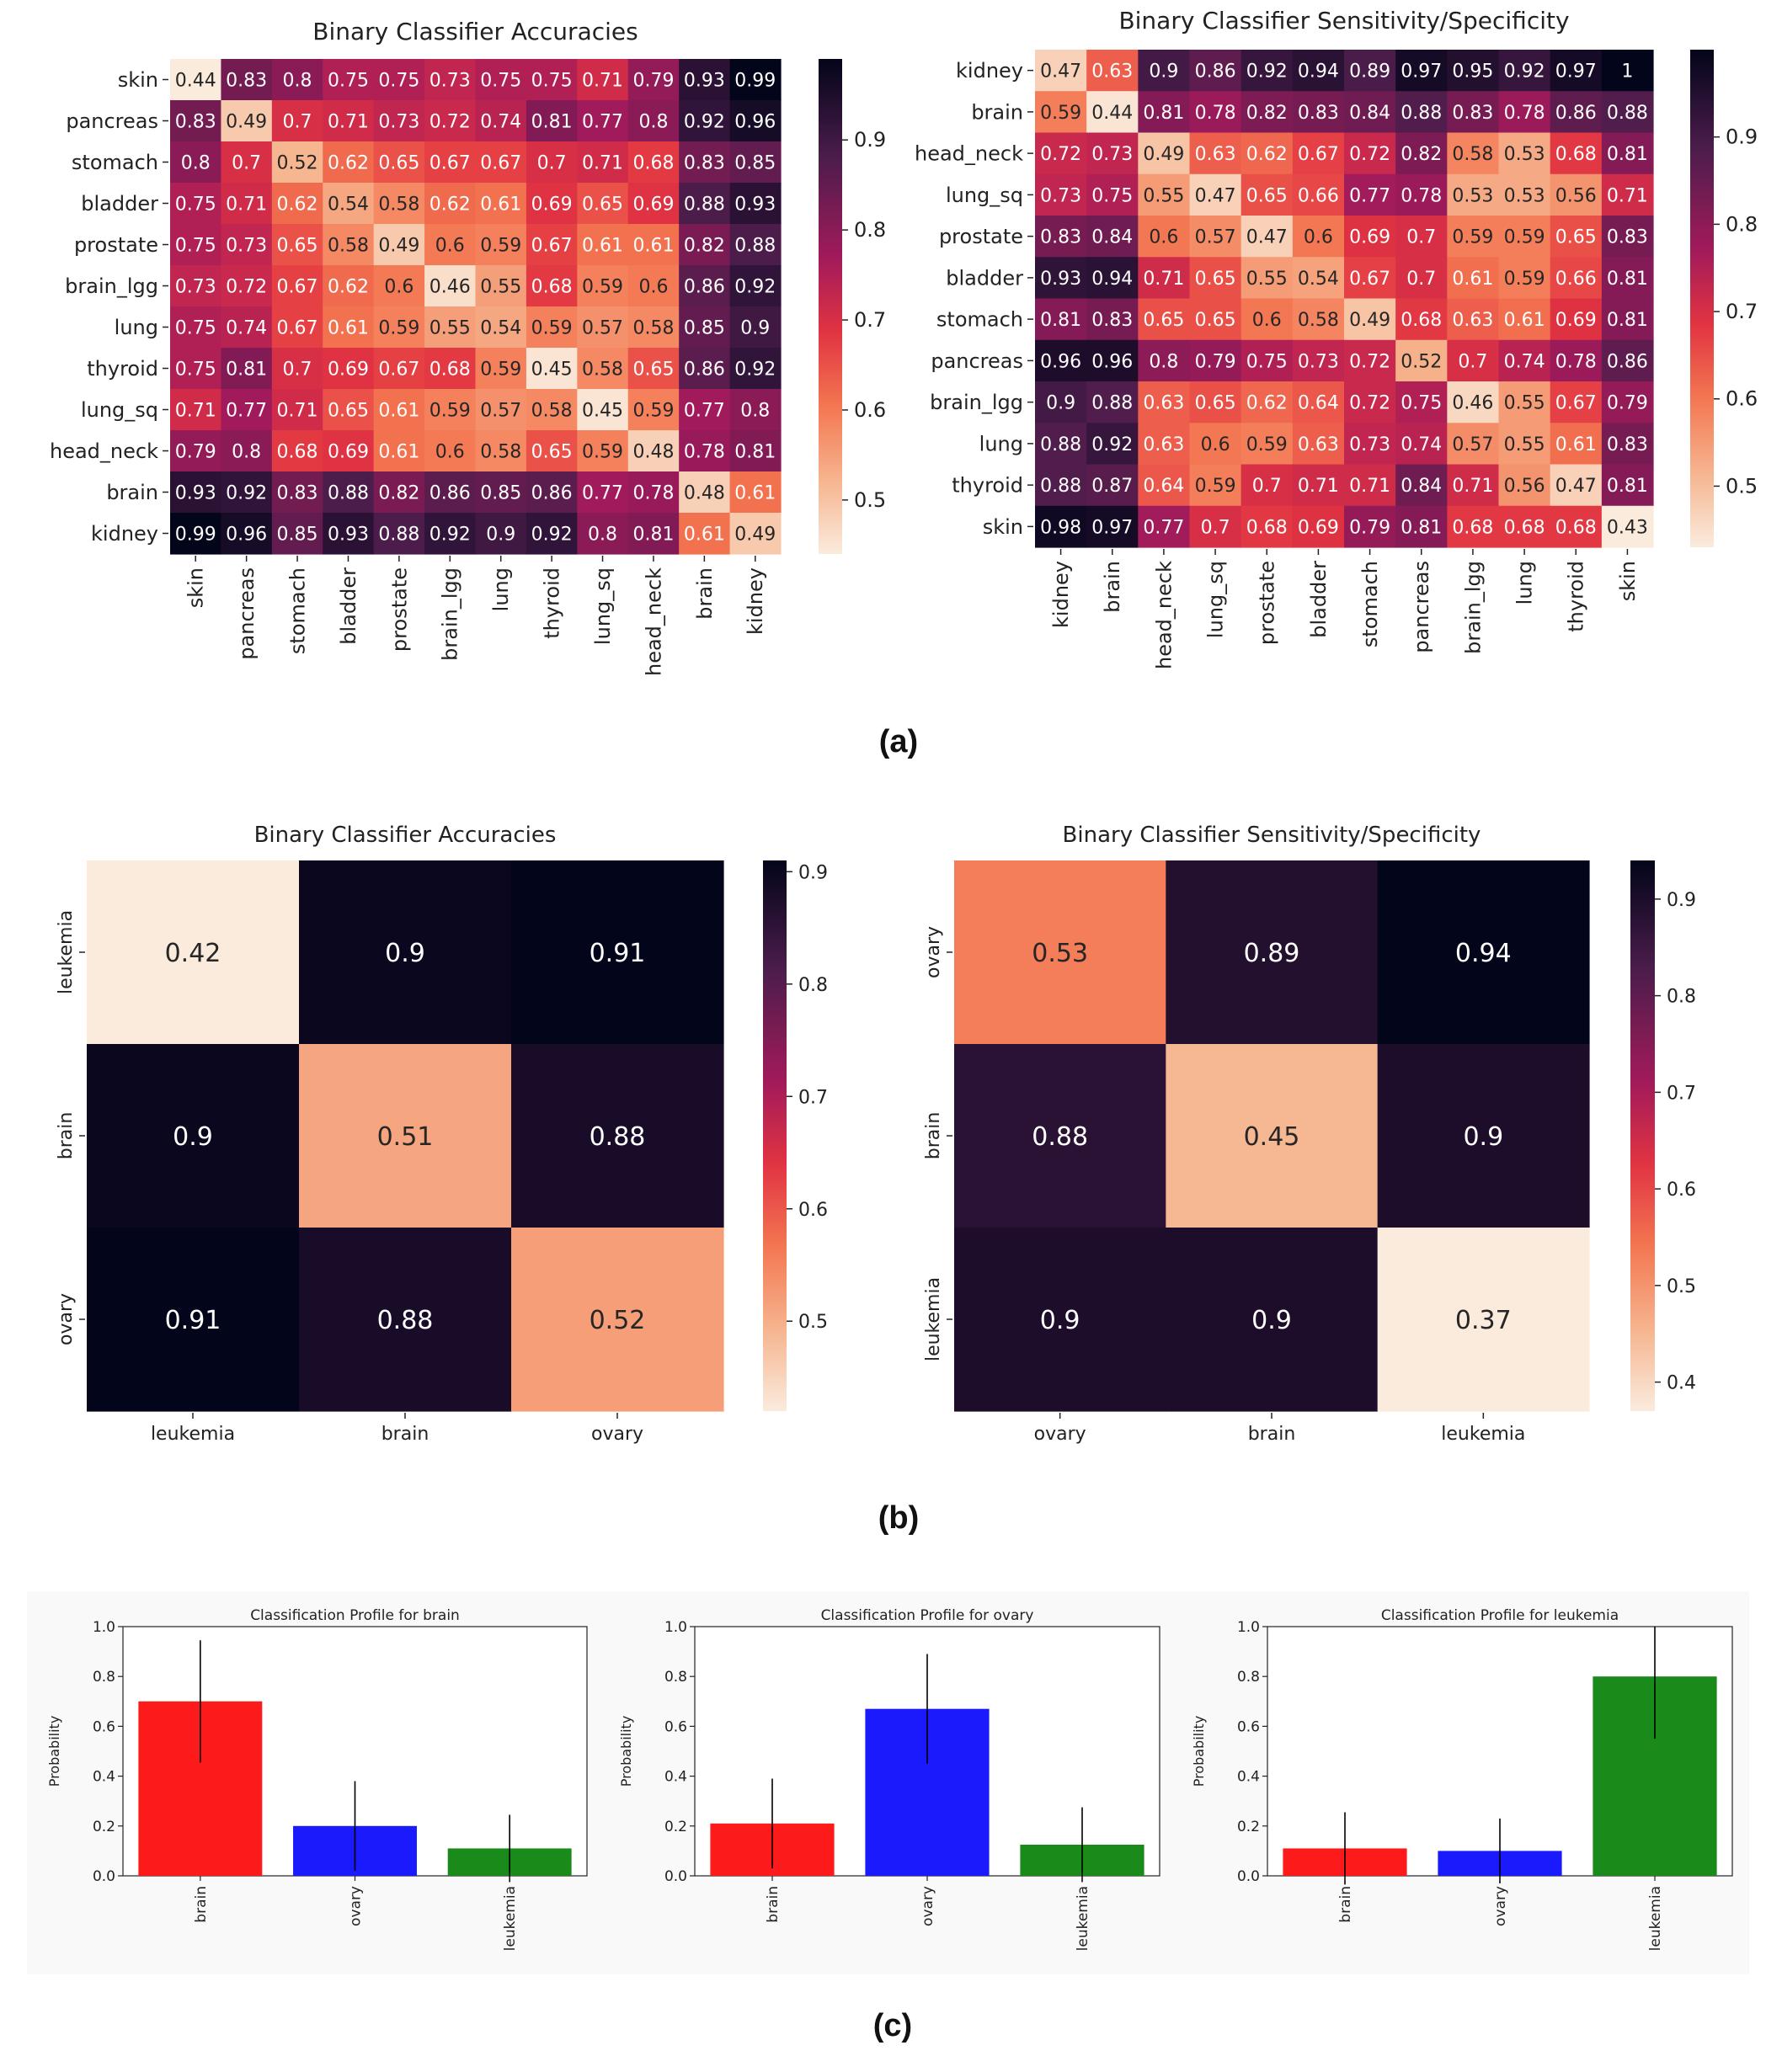 This screenshot has height=2072, width=1782. What do you see at coordinates (618, 1320) in the screenshot?
I see `heatmap-cell-label: 0.52` at bounding box center [618, 1320].